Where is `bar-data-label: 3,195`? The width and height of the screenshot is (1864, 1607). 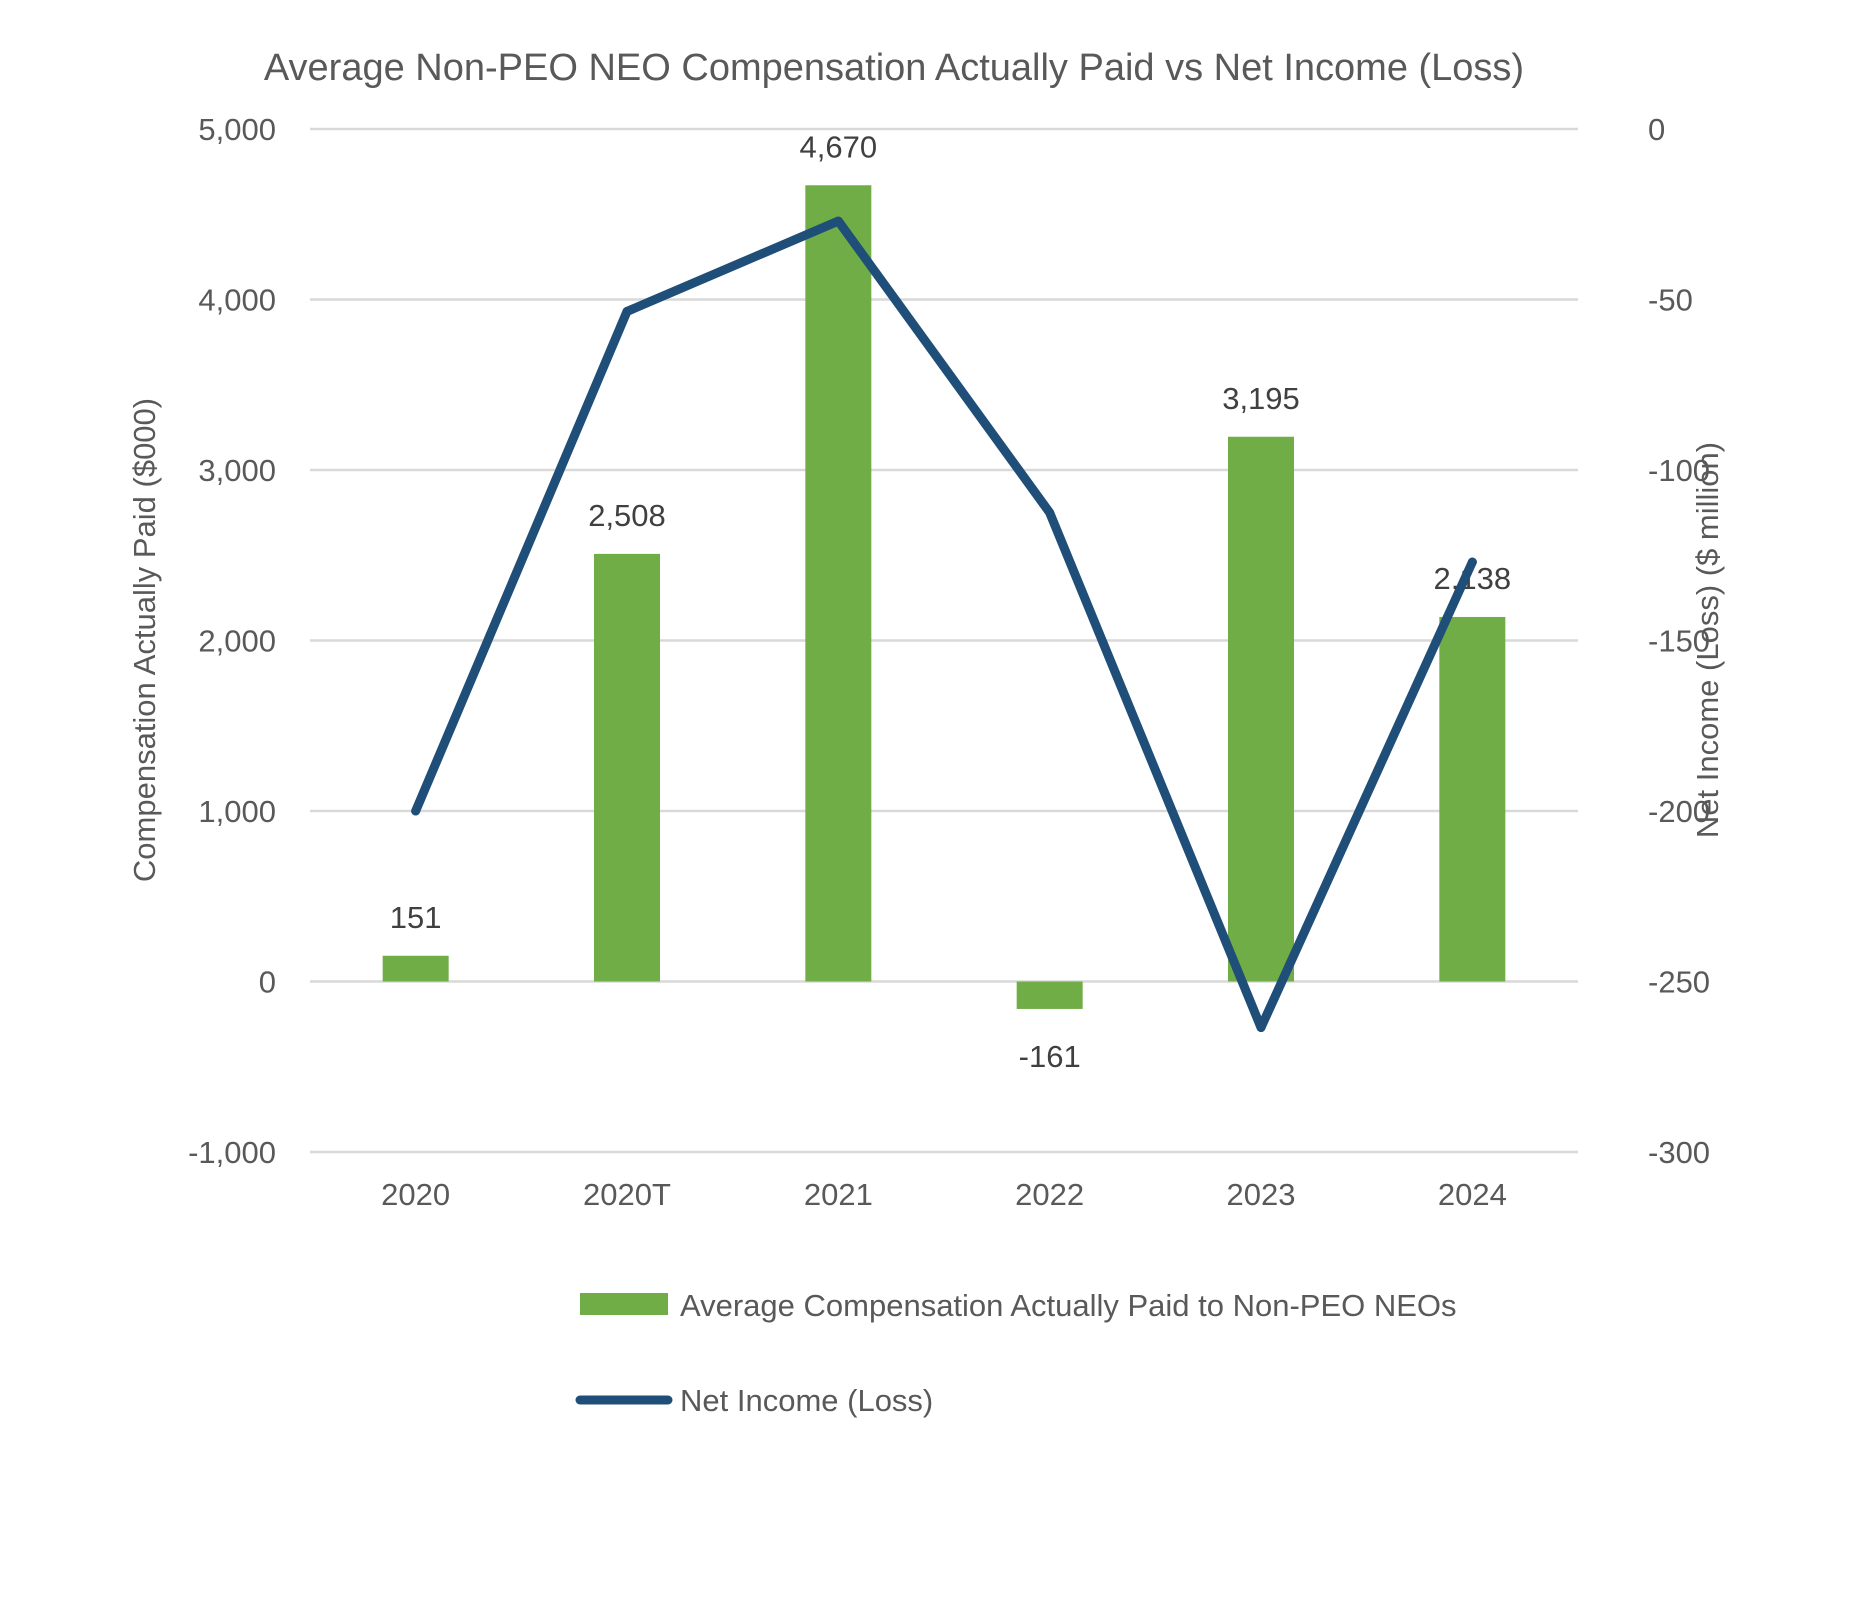 bar-data-label: 3,195 is located at coordinates (1261, 398).